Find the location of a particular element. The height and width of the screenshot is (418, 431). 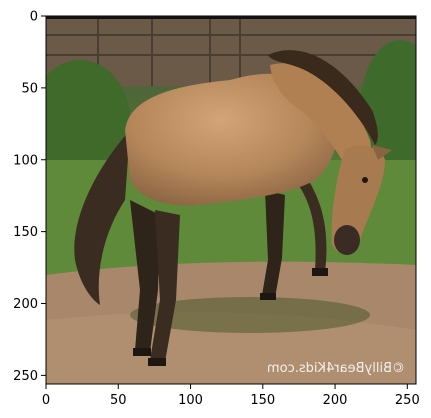

y-axis: 0 50 100 150 200 250 is located at coordinates (29, 197).